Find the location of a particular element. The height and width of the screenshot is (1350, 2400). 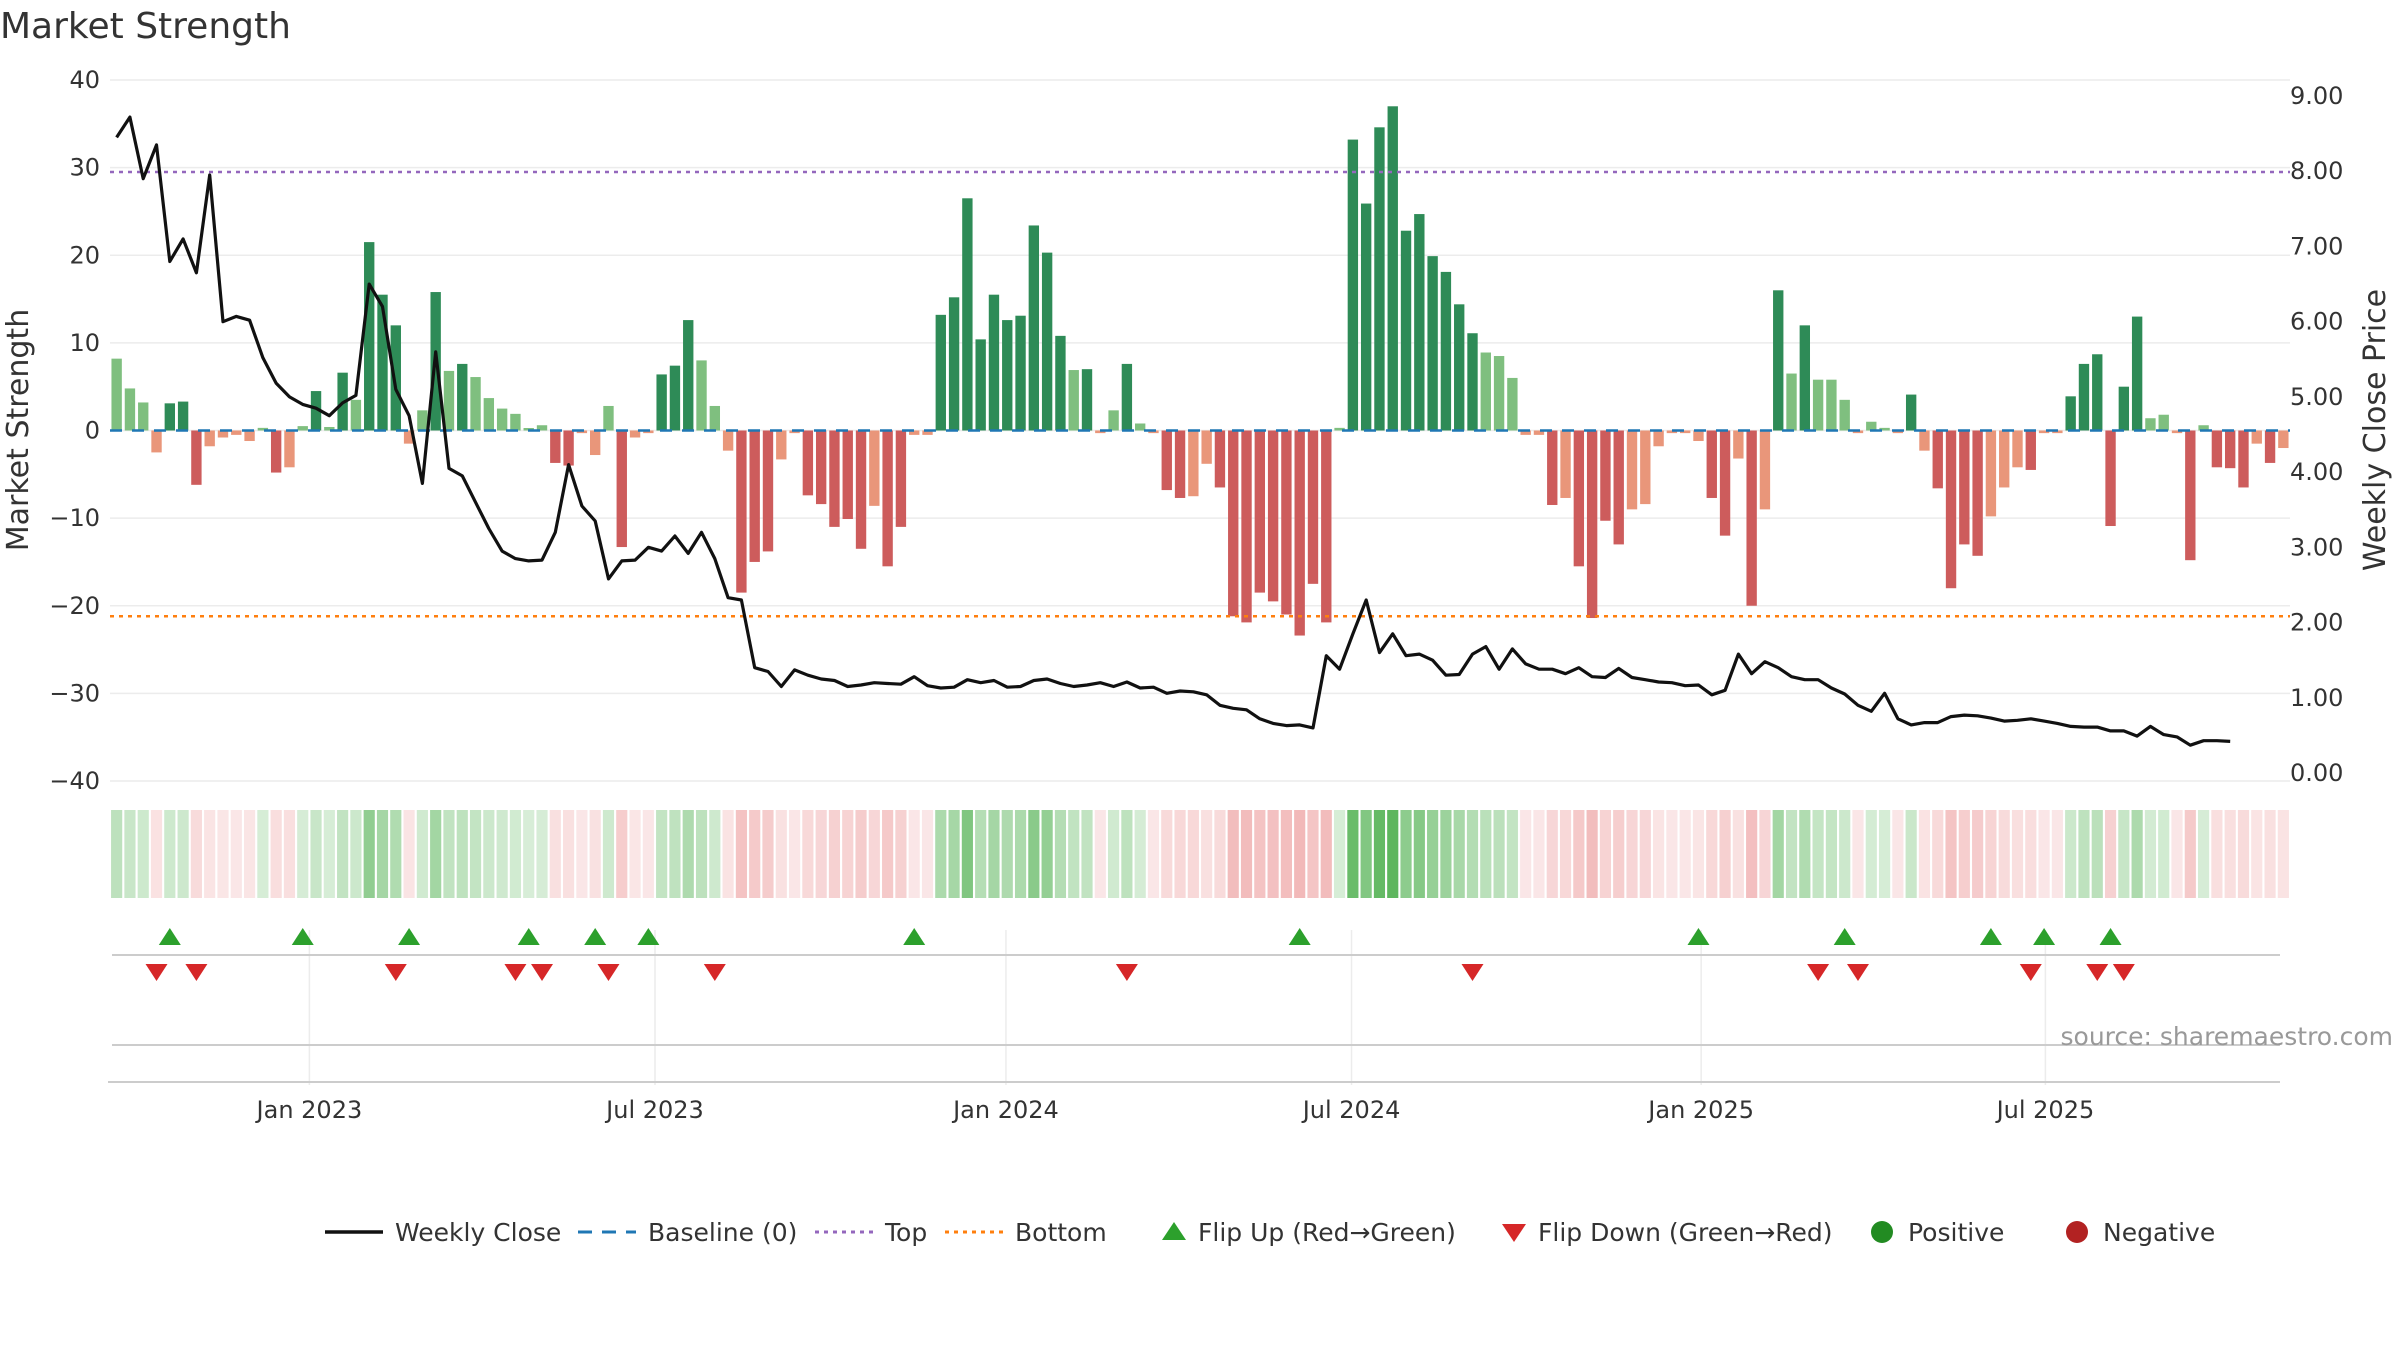

y-tick-left: 30 is located at coordinates (84, 168).